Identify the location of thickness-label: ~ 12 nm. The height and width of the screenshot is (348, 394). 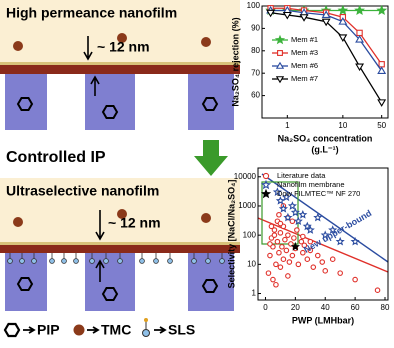
(134, 223).